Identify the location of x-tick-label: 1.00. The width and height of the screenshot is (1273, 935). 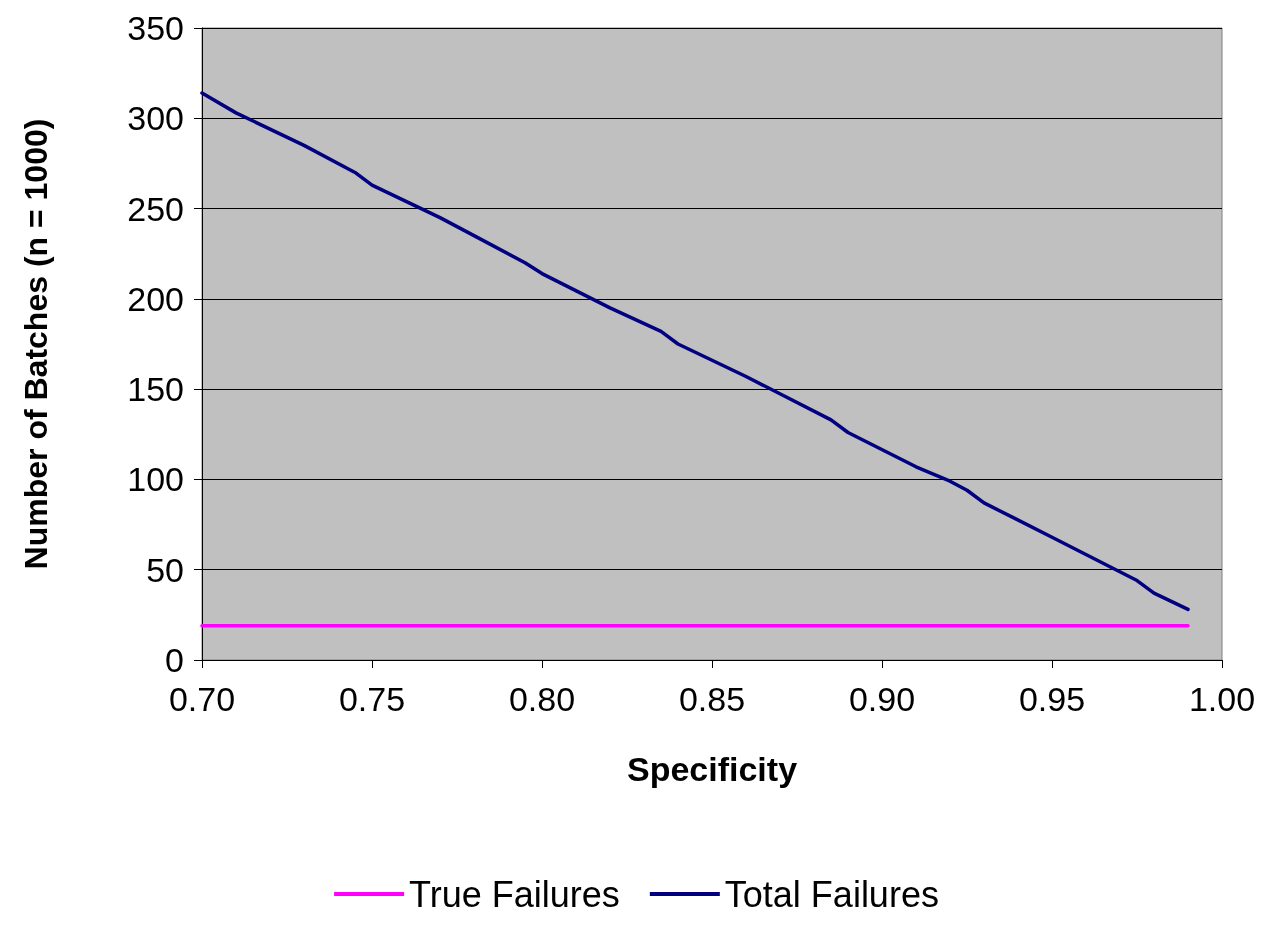
(1222, 699).